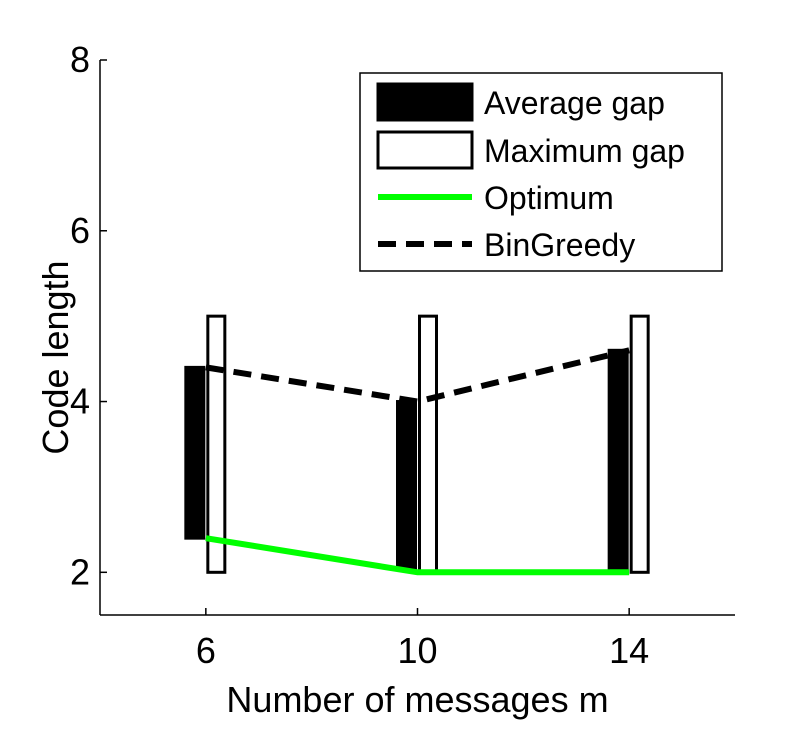 This screenshot has height=734, width=788. I want to click on line-optimum, so click(417, 555).